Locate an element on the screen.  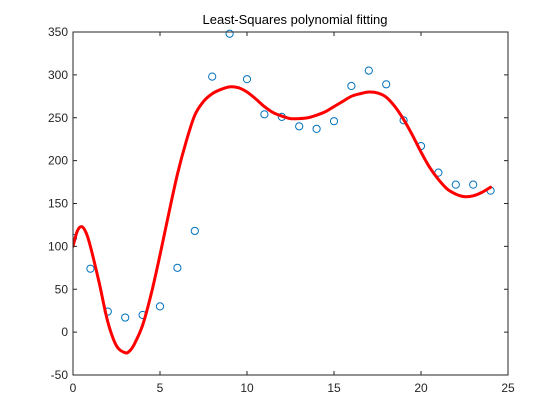
x-tick-label: 25 is located at coordinates (508, 388).